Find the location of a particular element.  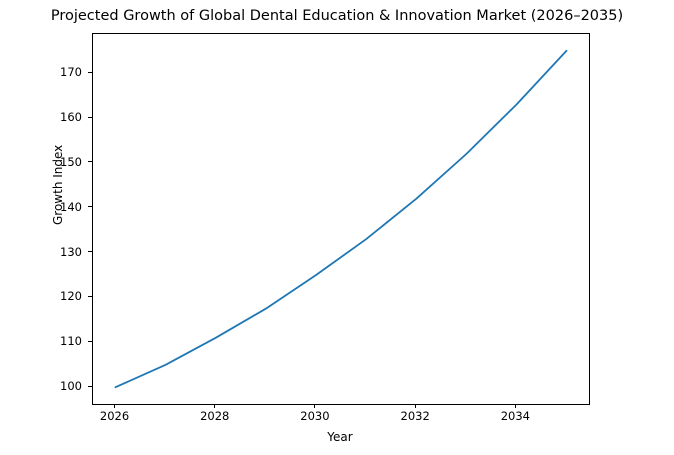

x-tick-label: 2034 is located at coordinates (515, 416).